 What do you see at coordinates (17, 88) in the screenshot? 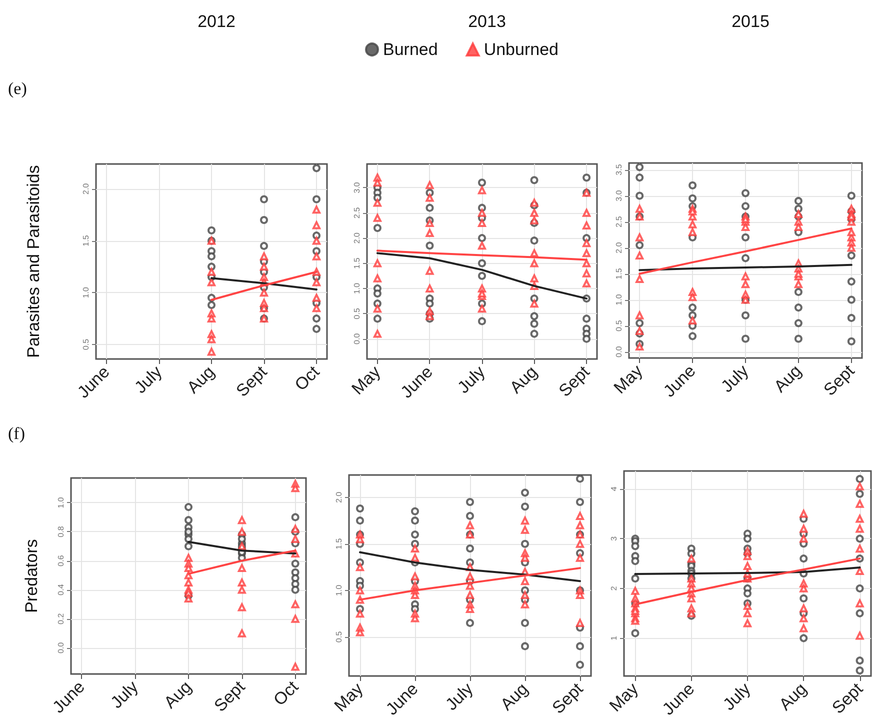
I see `text: (e)` at bounding box center [17, 88].